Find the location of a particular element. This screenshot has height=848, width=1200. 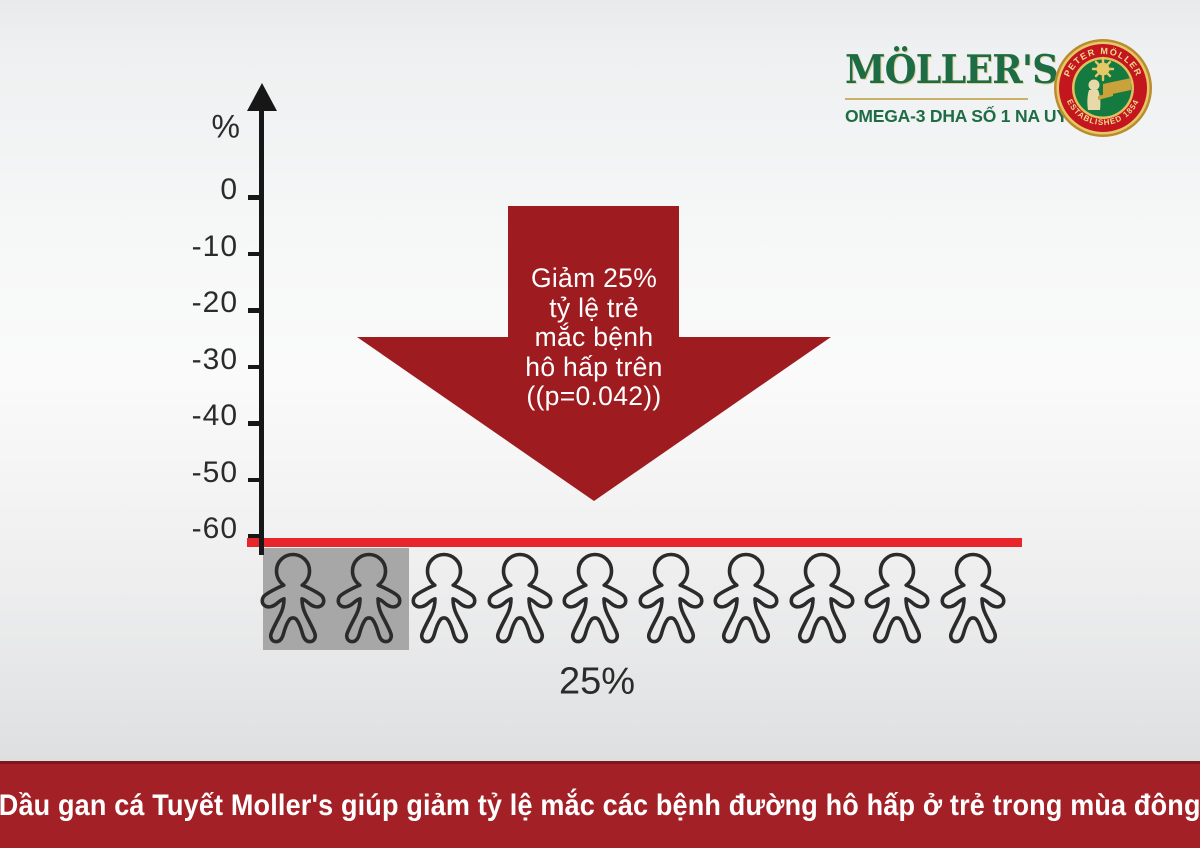

y-tick-label-60: -60 is located at coordinates (214, 528).